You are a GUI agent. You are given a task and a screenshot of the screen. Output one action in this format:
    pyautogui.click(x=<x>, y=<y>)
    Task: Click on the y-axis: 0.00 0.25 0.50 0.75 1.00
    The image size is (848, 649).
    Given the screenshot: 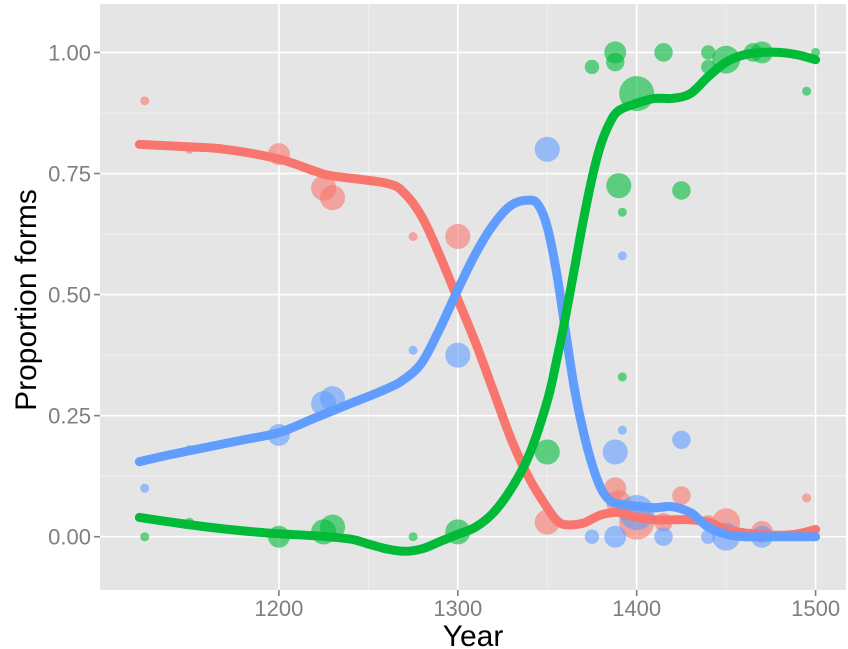 What is the action you would take?
    pyautogui.click(x=74, y=295)
    